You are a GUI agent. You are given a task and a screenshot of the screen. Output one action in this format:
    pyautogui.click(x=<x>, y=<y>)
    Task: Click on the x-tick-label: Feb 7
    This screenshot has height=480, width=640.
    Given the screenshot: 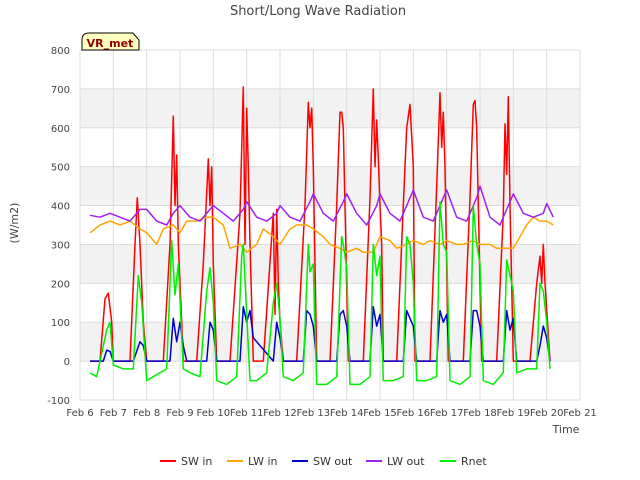 What is the action you would take?
    pyautogui.click(x=113, y=413)
    